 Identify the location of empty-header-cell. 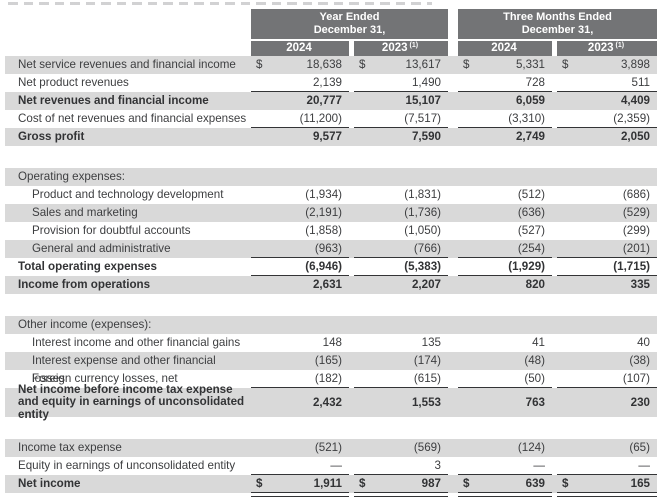
(128, 24).